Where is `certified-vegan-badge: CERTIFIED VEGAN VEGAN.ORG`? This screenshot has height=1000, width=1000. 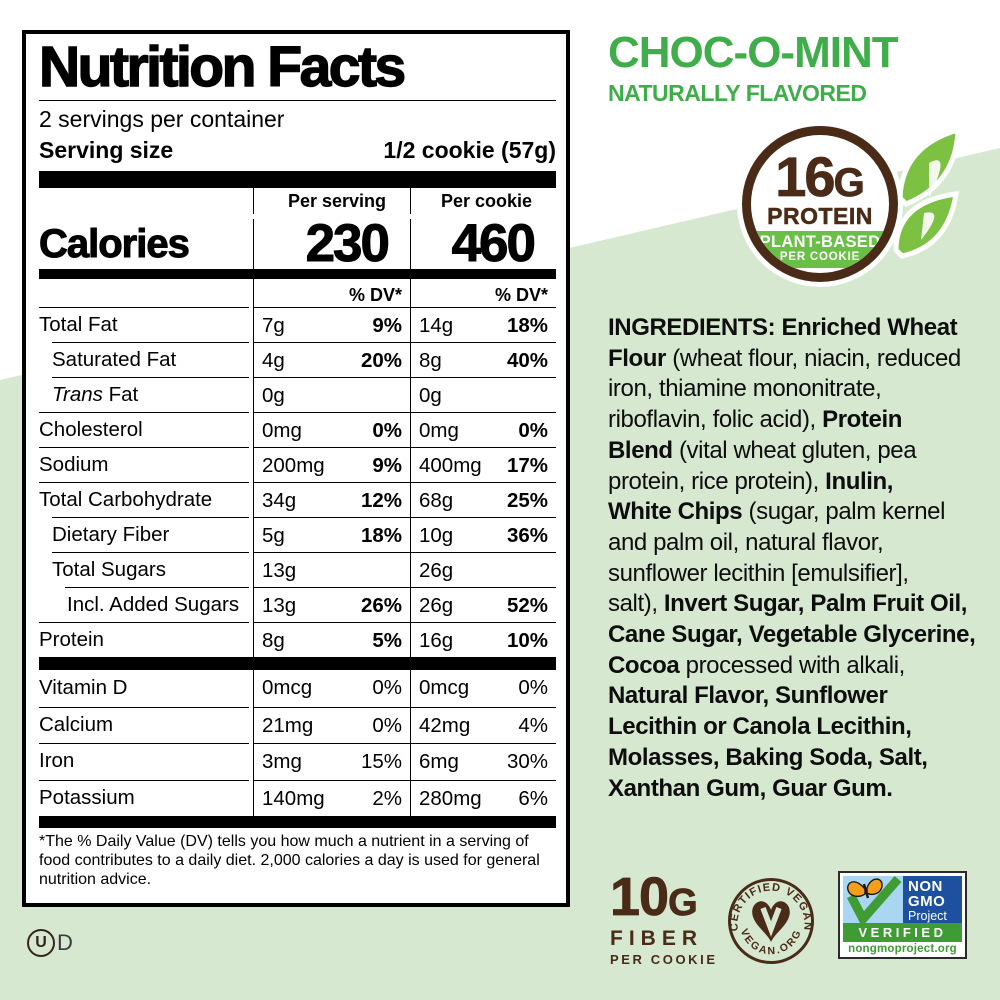 certified-vegan-badge: CERTIFIED VEGAN VEGAN.ORG is located at coordinates (771, 921).